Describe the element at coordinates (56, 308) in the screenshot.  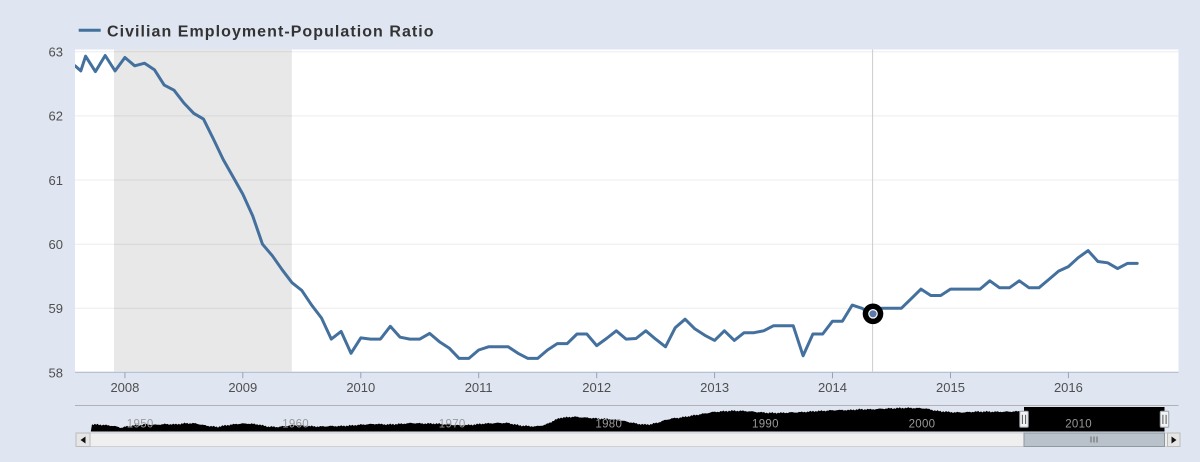
I see `svg-text: 59` at that location.